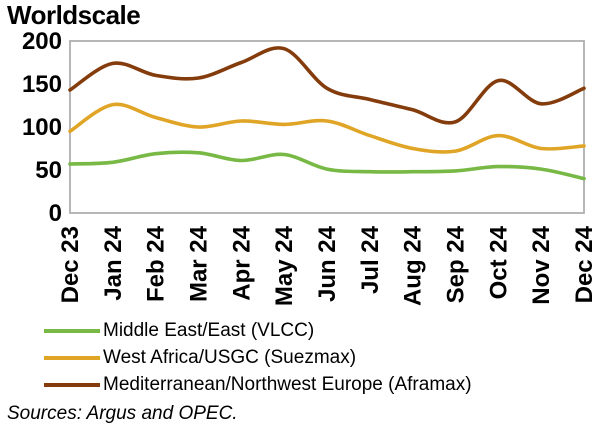 The height and width of the screenshot is (437, 608). I want to click on x-axis-tick-label: Dec 24, so click(584, 264).